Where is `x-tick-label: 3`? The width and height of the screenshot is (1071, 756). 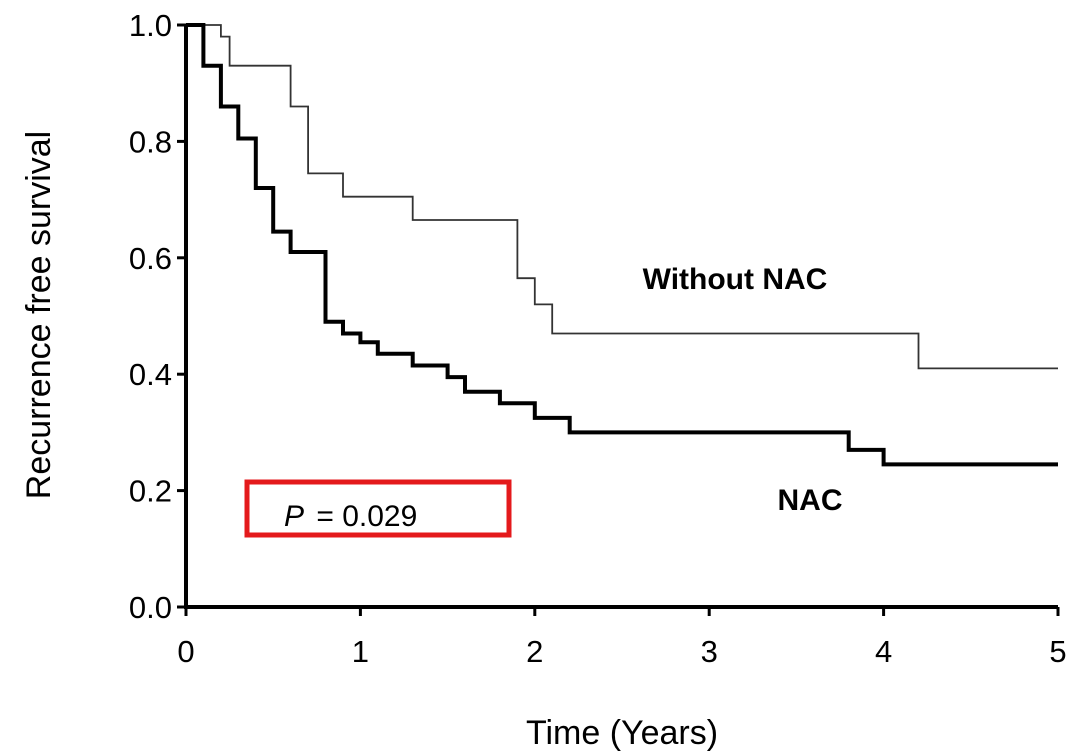 x-tick-label: 3 is located at coordinates (709, 651).